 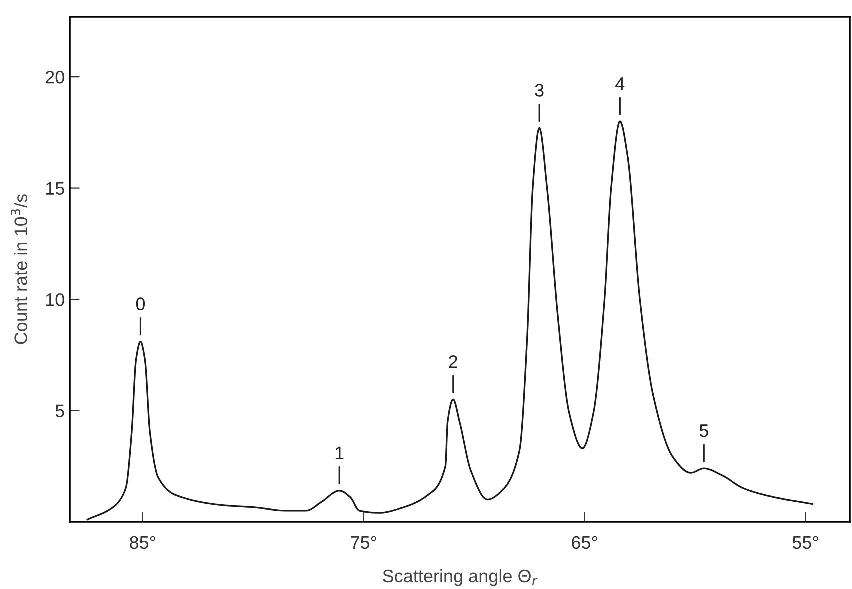 I want to click on y-tick-label: 10, so click(x=55, y=299).